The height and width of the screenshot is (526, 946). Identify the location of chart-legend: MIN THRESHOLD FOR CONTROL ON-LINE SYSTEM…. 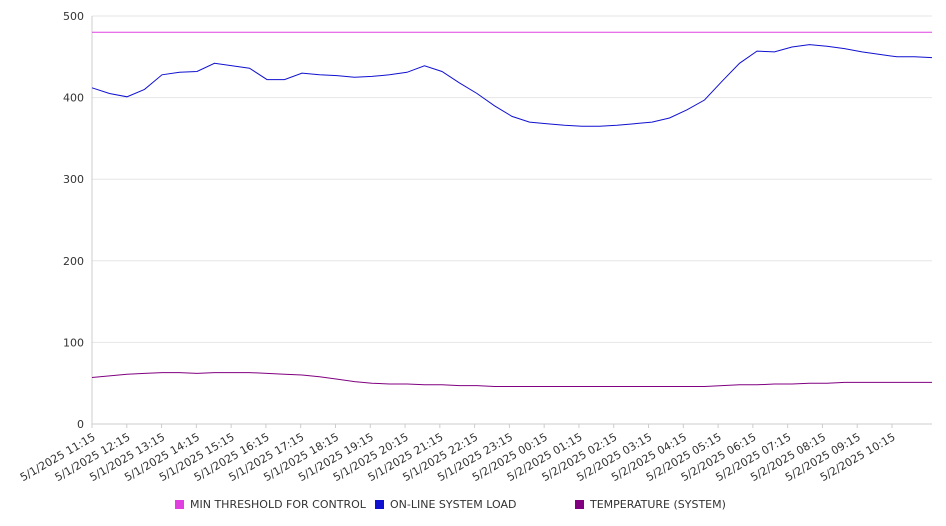
(473, 506).